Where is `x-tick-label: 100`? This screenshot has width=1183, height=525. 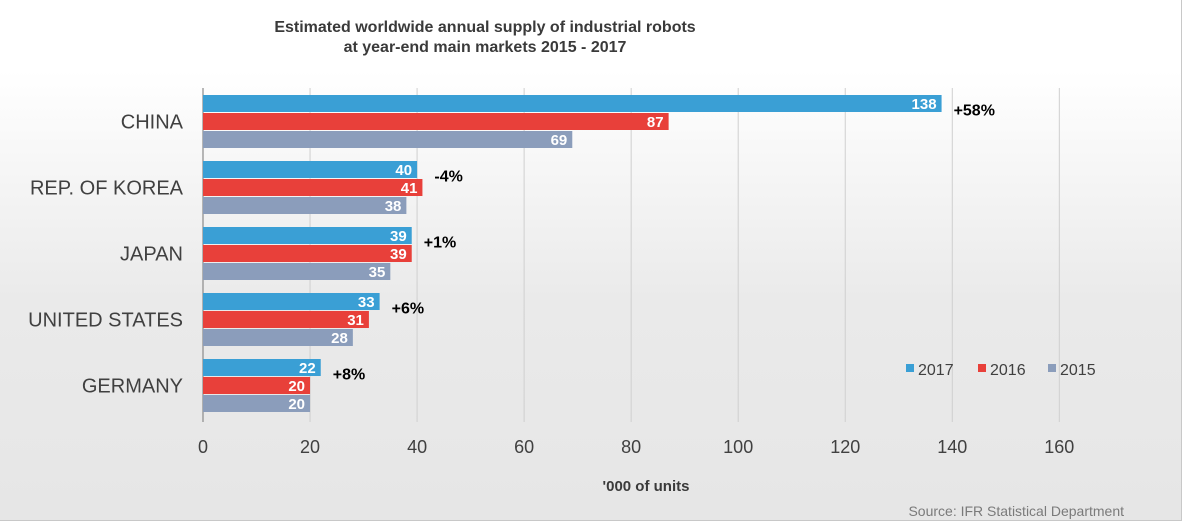
x-tick-label: 100 is located at coordinates (738, 447).